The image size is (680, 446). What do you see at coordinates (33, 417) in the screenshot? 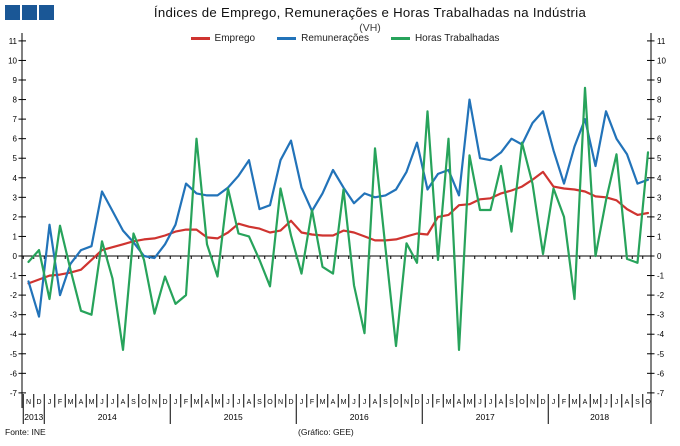
I see `x-year-label: 2013` at bounding box center [33, 417].